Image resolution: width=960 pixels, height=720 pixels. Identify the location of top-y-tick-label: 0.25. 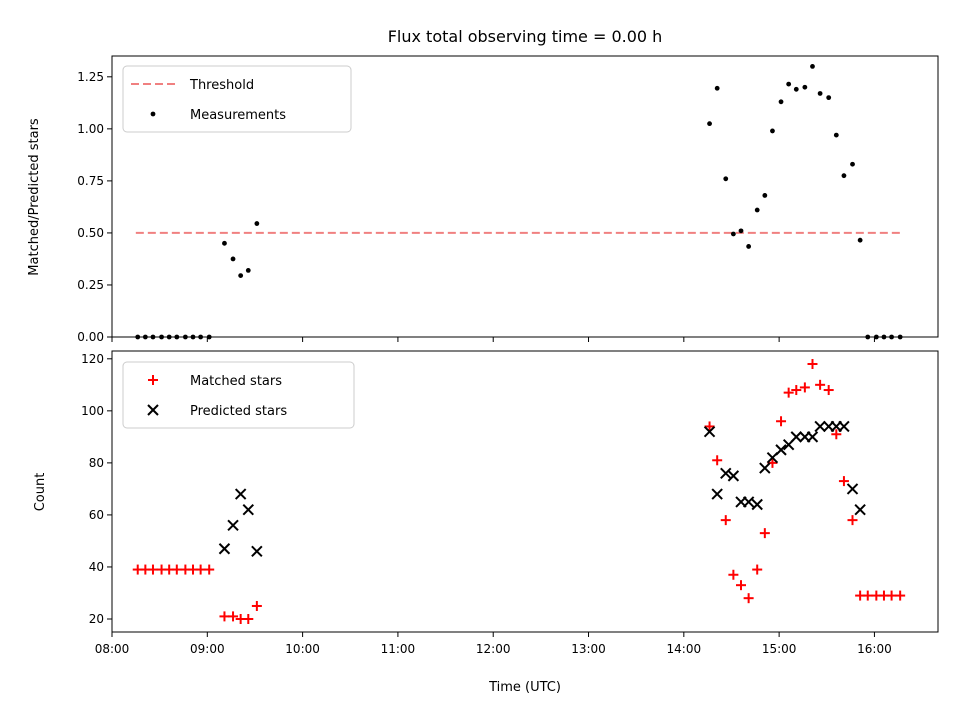
(90, 285).